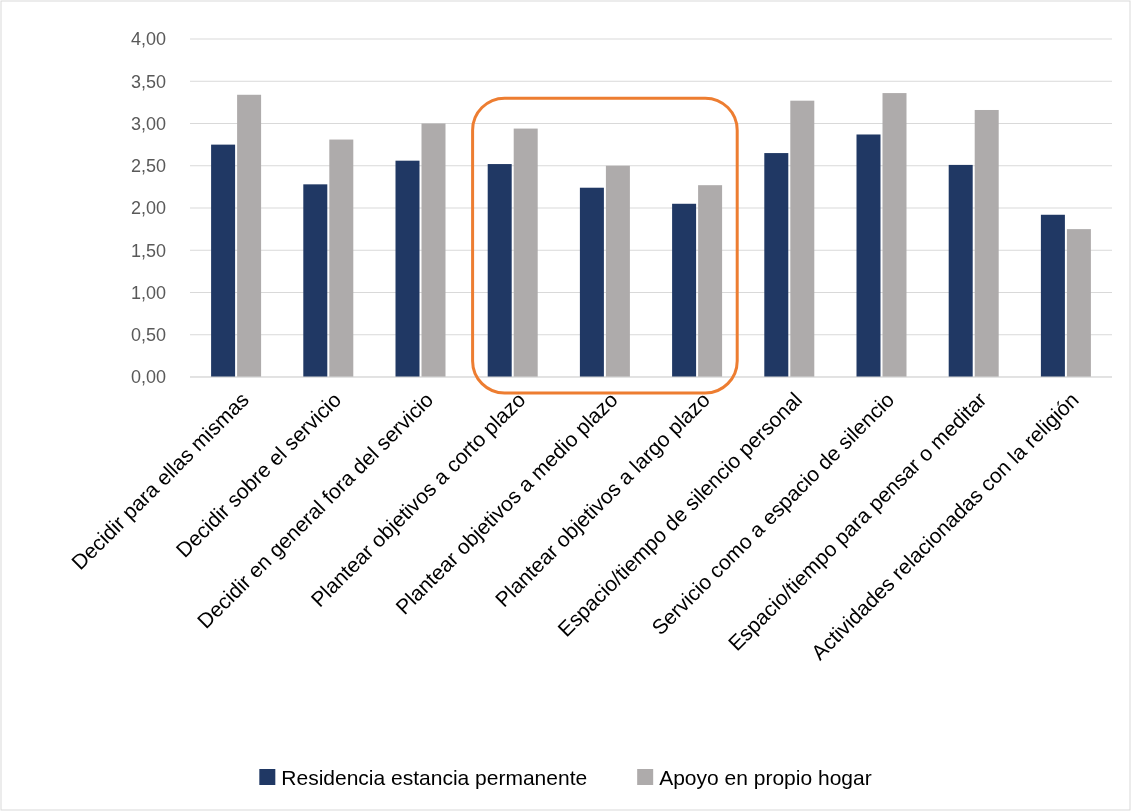 This screenshot has height=811, width=1131. Describe the element at coordinates (434, 778) in the screenshot. I see `legend-label: Residencia estancia permanente` at that location.